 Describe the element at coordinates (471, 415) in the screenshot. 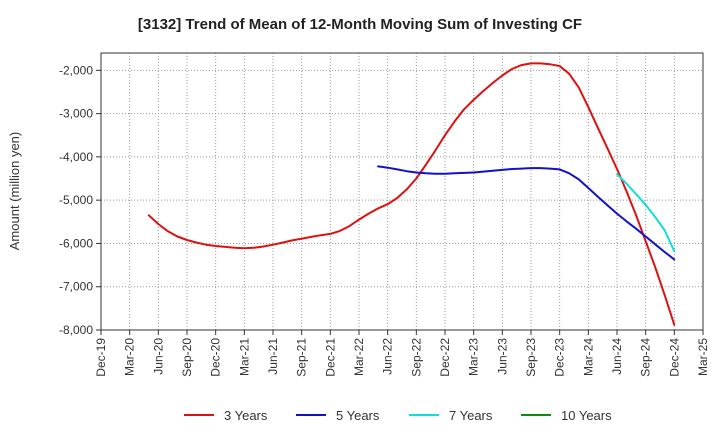

I see `legend-label-7-years: 7 Years` at that location.